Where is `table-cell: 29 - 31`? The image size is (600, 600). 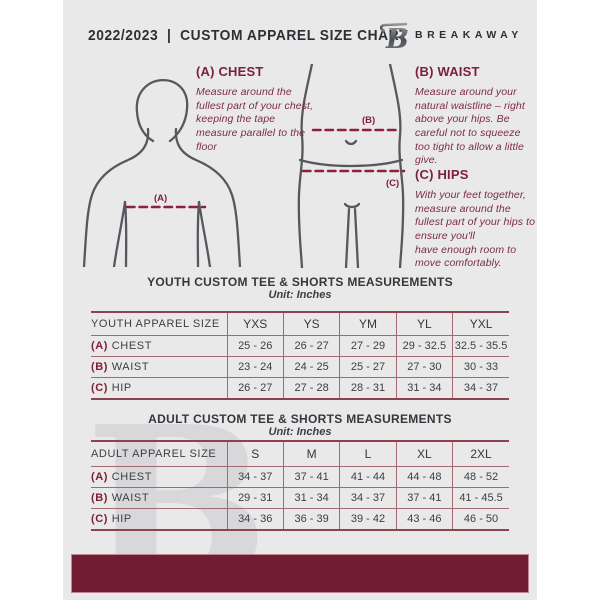
table-cell: 29 - 31 is located at coordinates (255, 498).